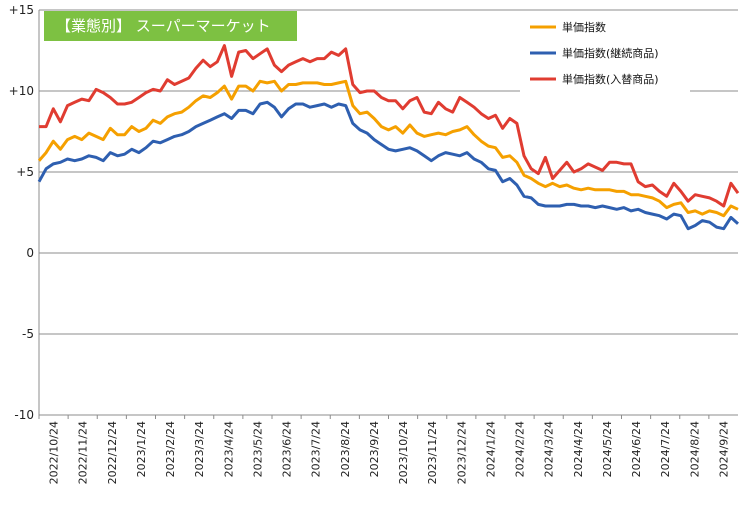  I want to click on x-tick-label: 2024/9/24, so click(723, 449).